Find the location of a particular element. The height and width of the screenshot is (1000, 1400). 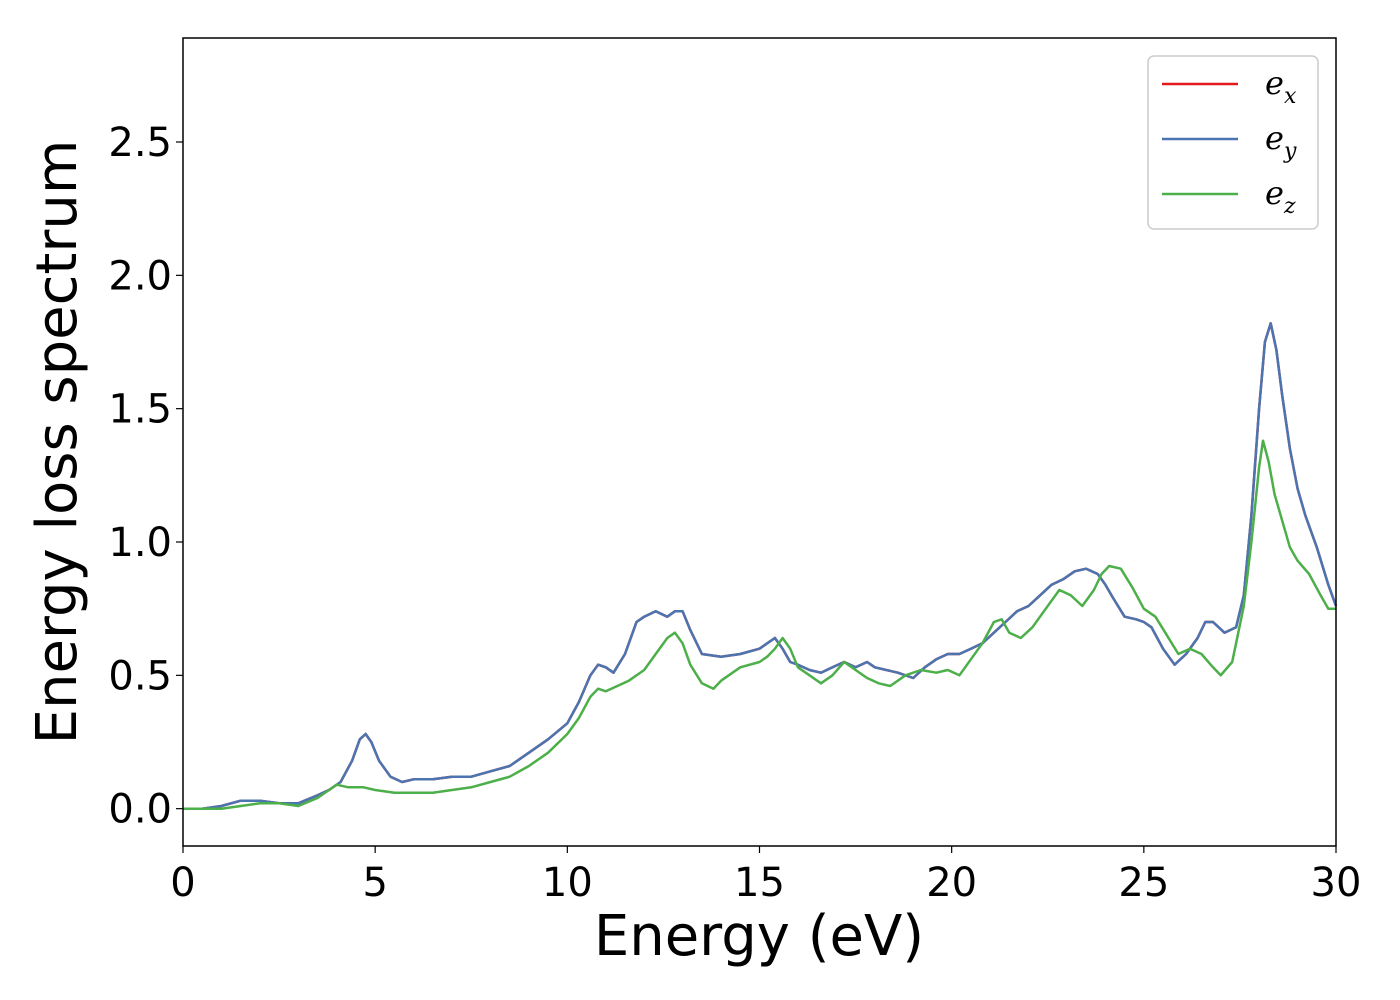

legend-label-ey: ey is located at coordinates (1281, 141).